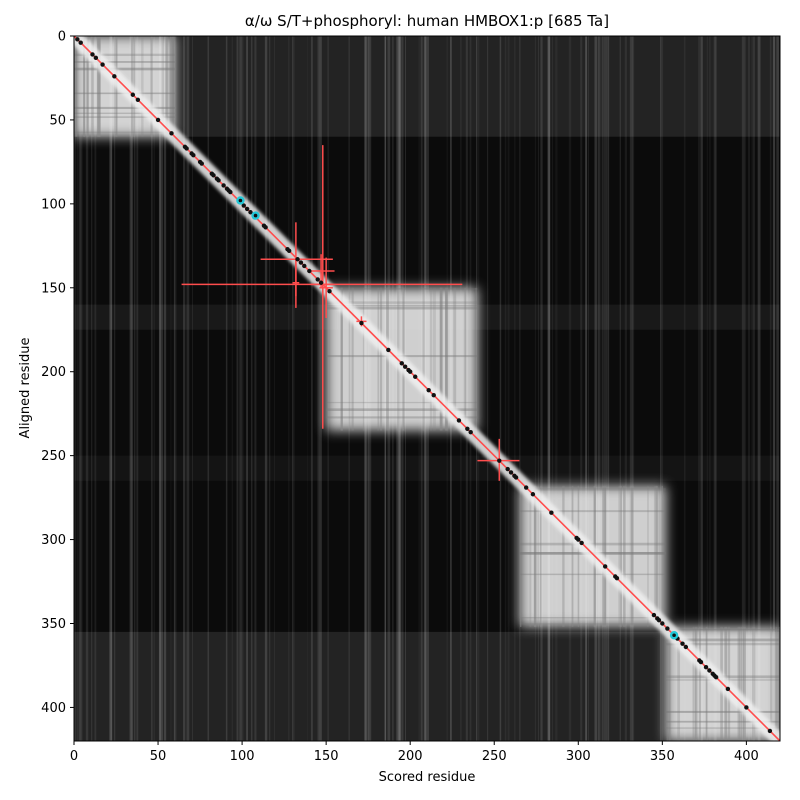  What do you see at coordinates (578, 756) in the screenshot?
I see `x-tick-label: 300` at bounding box center [578, 756].